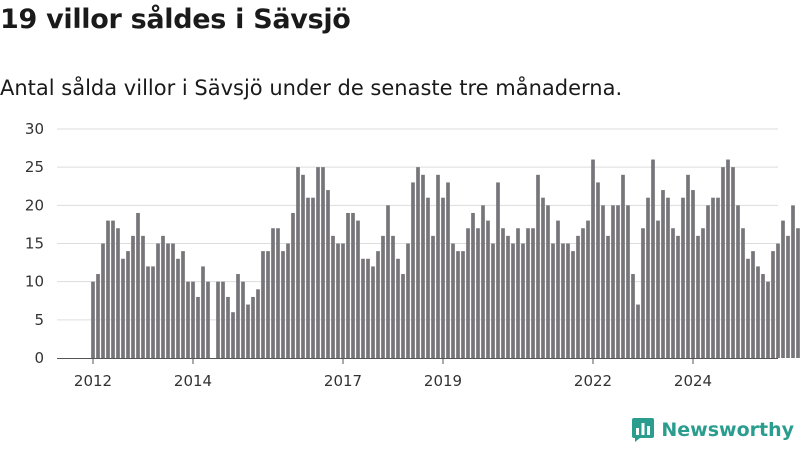 The height and width of the screenshot is (450, 800). What do you see at coordinates (727, 430) in the screenshot?
I see `brand-name: Newsworthy` at bounding box center [727, 430].